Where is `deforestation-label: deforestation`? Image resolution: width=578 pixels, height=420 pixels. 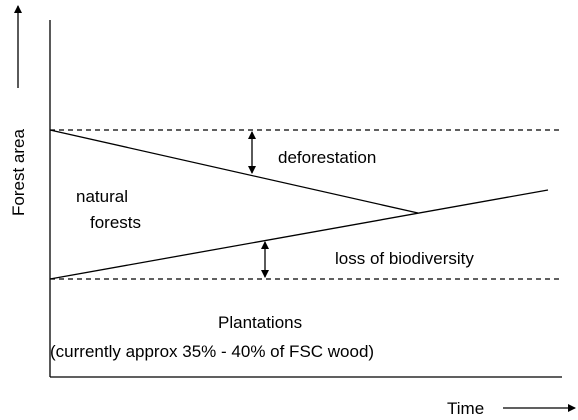
deforestation-label: deforestation is located at coordinates (327, 157).